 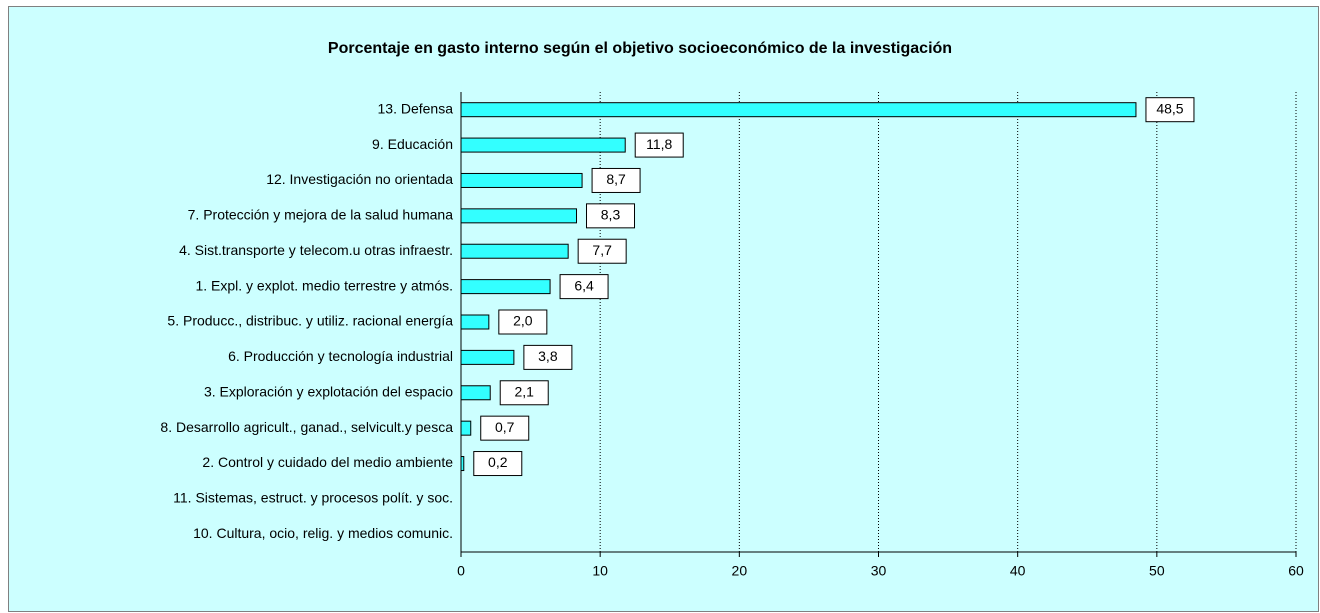 I want to click on data-label: 48,5, so click(x=1169, y=108).